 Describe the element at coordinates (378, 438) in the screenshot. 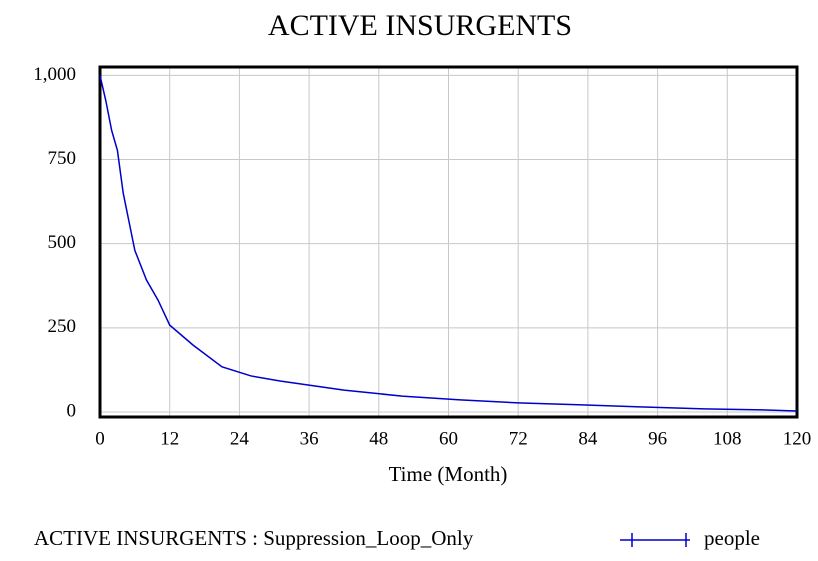

I see `x-tick-label: 48` at that location.